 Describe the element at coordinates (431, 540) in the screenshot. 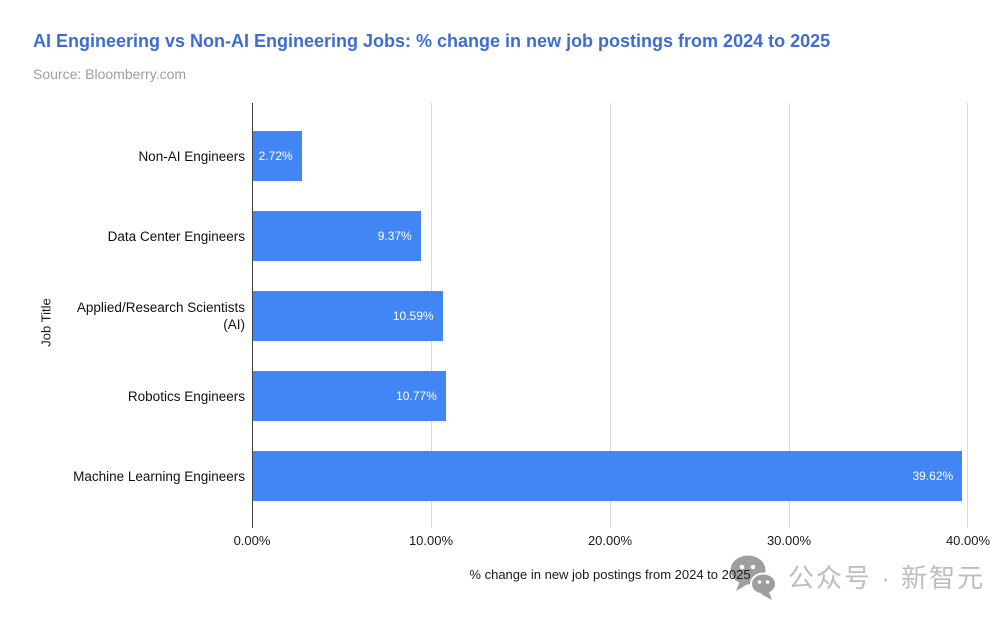

I see `x-tick-label: 10.00%` at that location.